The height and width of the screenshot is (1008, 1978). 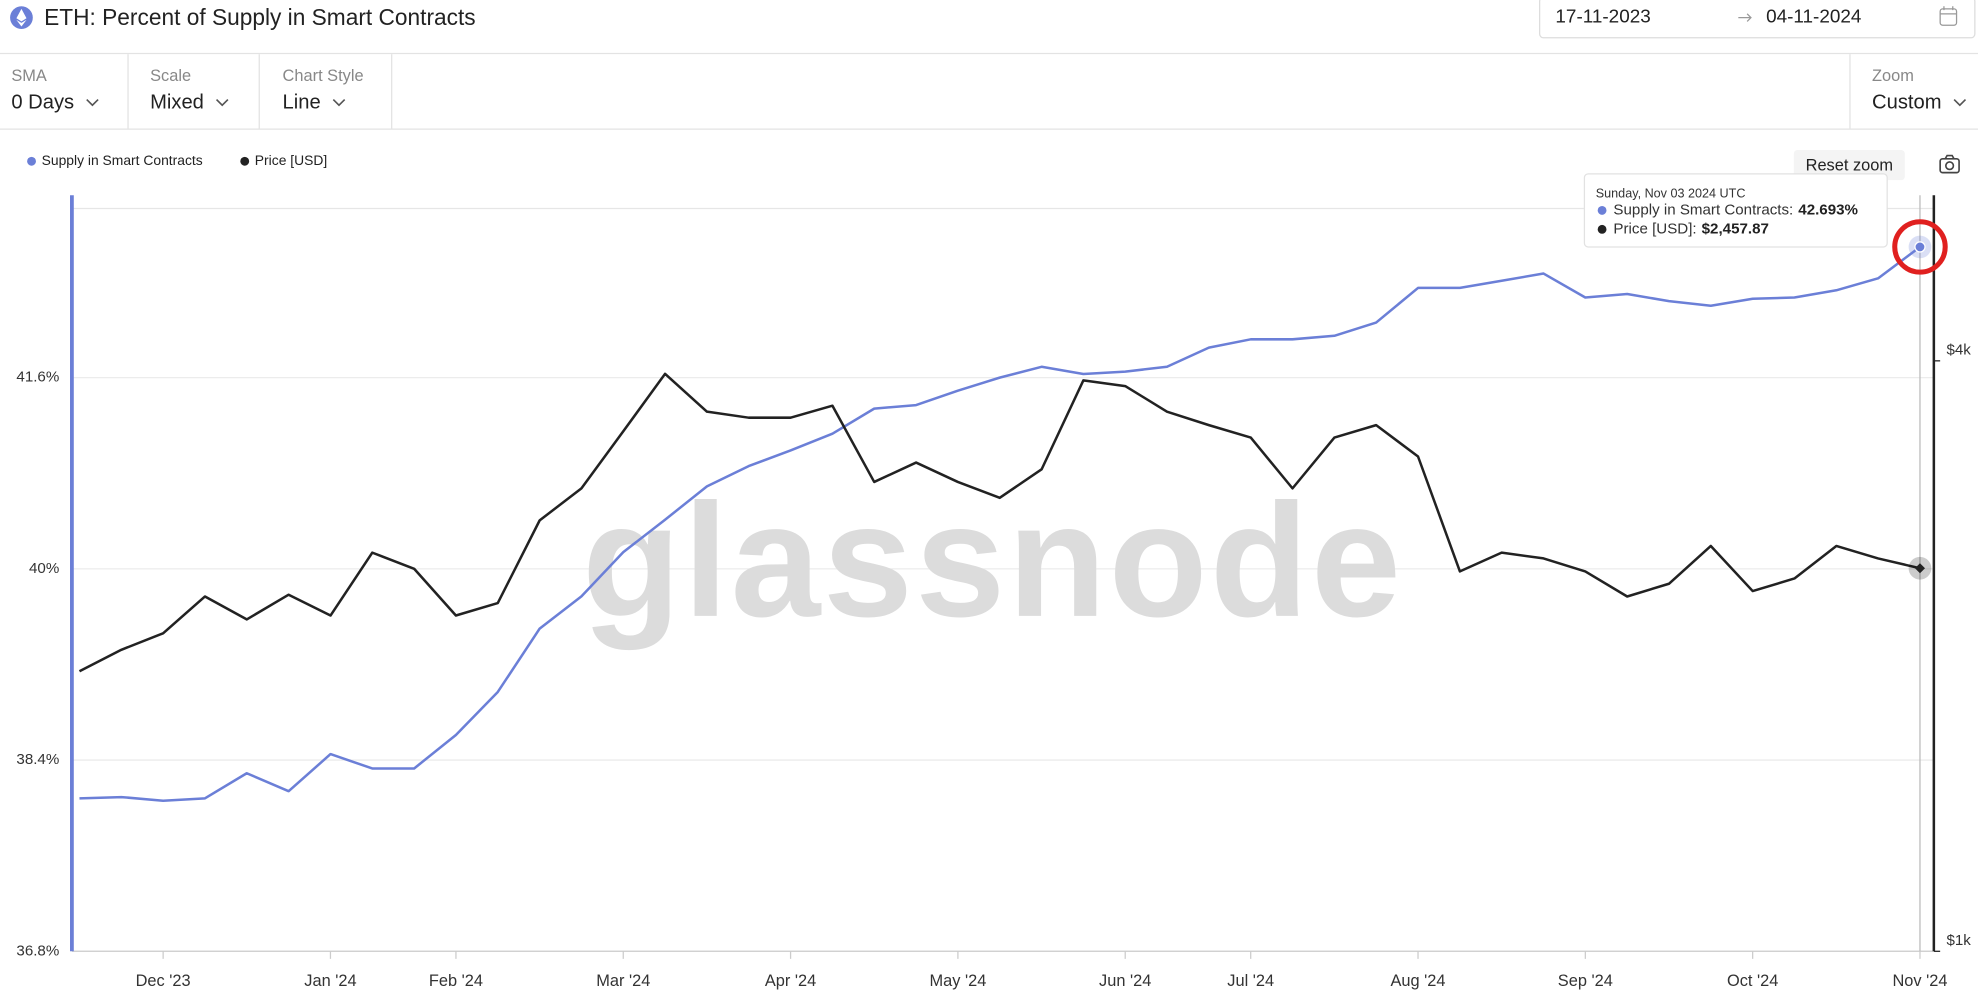 What do you see at coordinates (37, 950) in the screenshot?
I see `y-tick-label: 36.8%` at bounding box center [37, 950].